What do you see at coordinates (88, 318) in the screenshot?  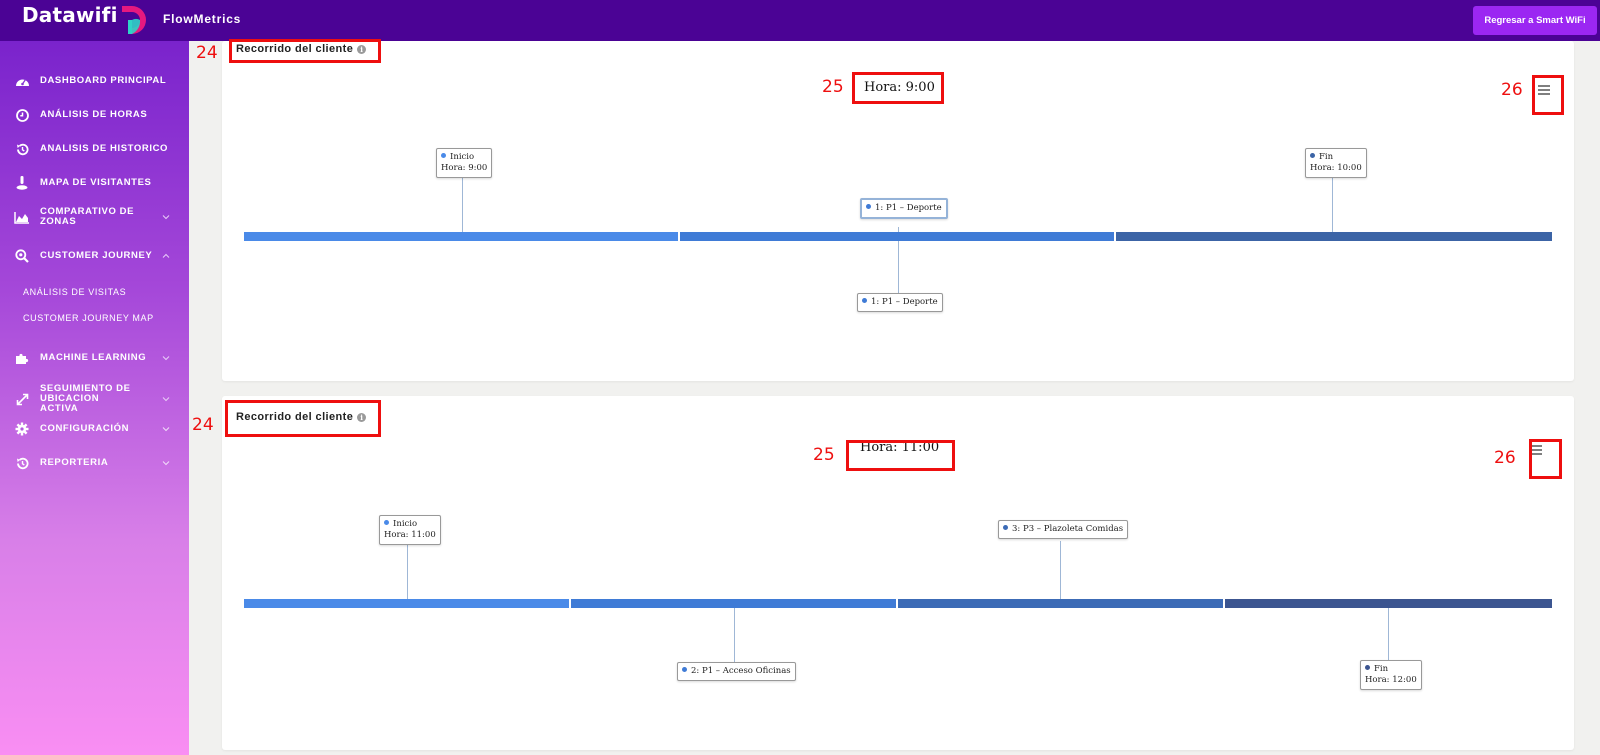 I see `sidebar-subitem-customer-journey-map: CUSTOMER JOURNEY MAP` at bounding box center [88, 318].